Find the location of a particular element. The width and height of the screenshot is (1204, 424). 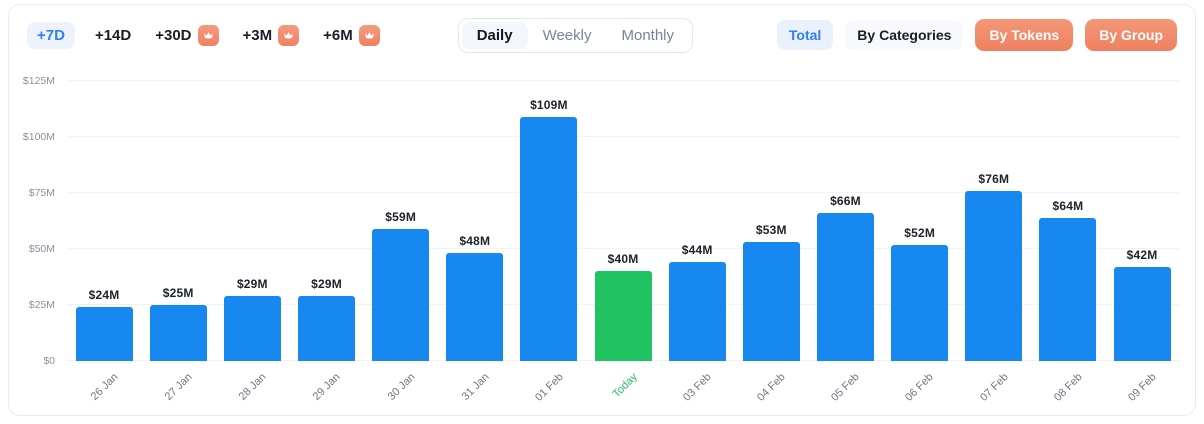

bar-value-label: $24M is located at coordinates (104, 295).